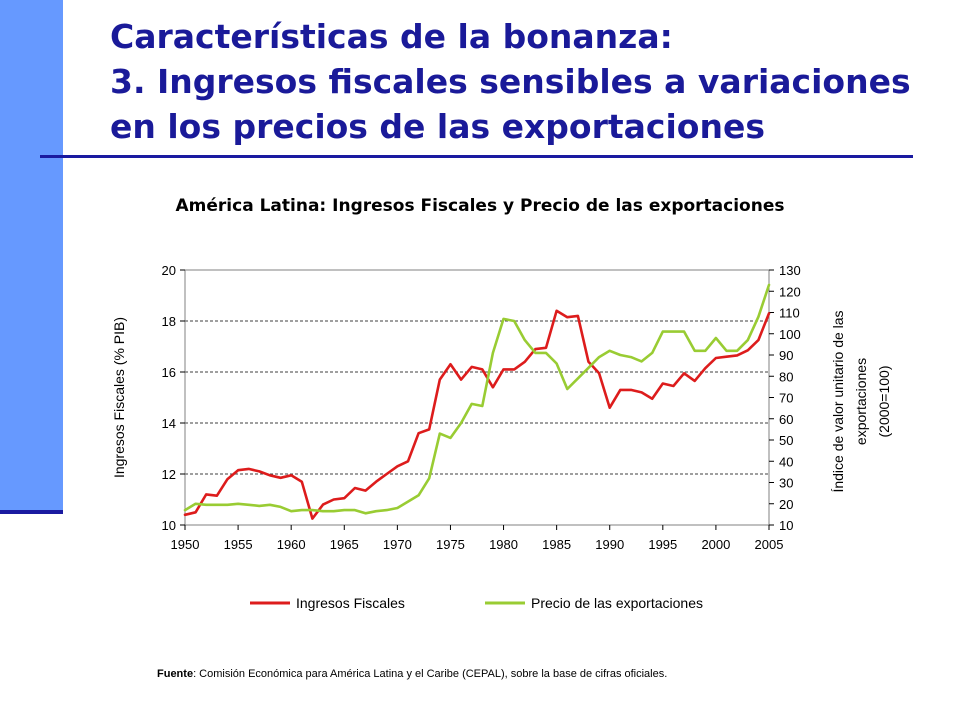 Image resolution: width=960 pixels, height=720 pixels. I want to click on y2-tick-label: 20, so click(786, 504).